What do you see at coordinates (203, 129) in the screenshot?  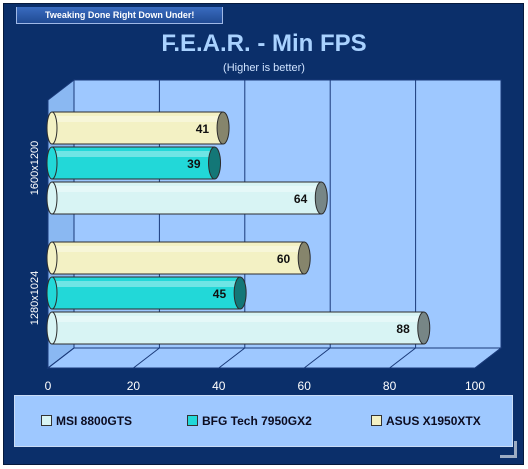 I see `bar-value-label: 41` at bounding box center [203, 129].